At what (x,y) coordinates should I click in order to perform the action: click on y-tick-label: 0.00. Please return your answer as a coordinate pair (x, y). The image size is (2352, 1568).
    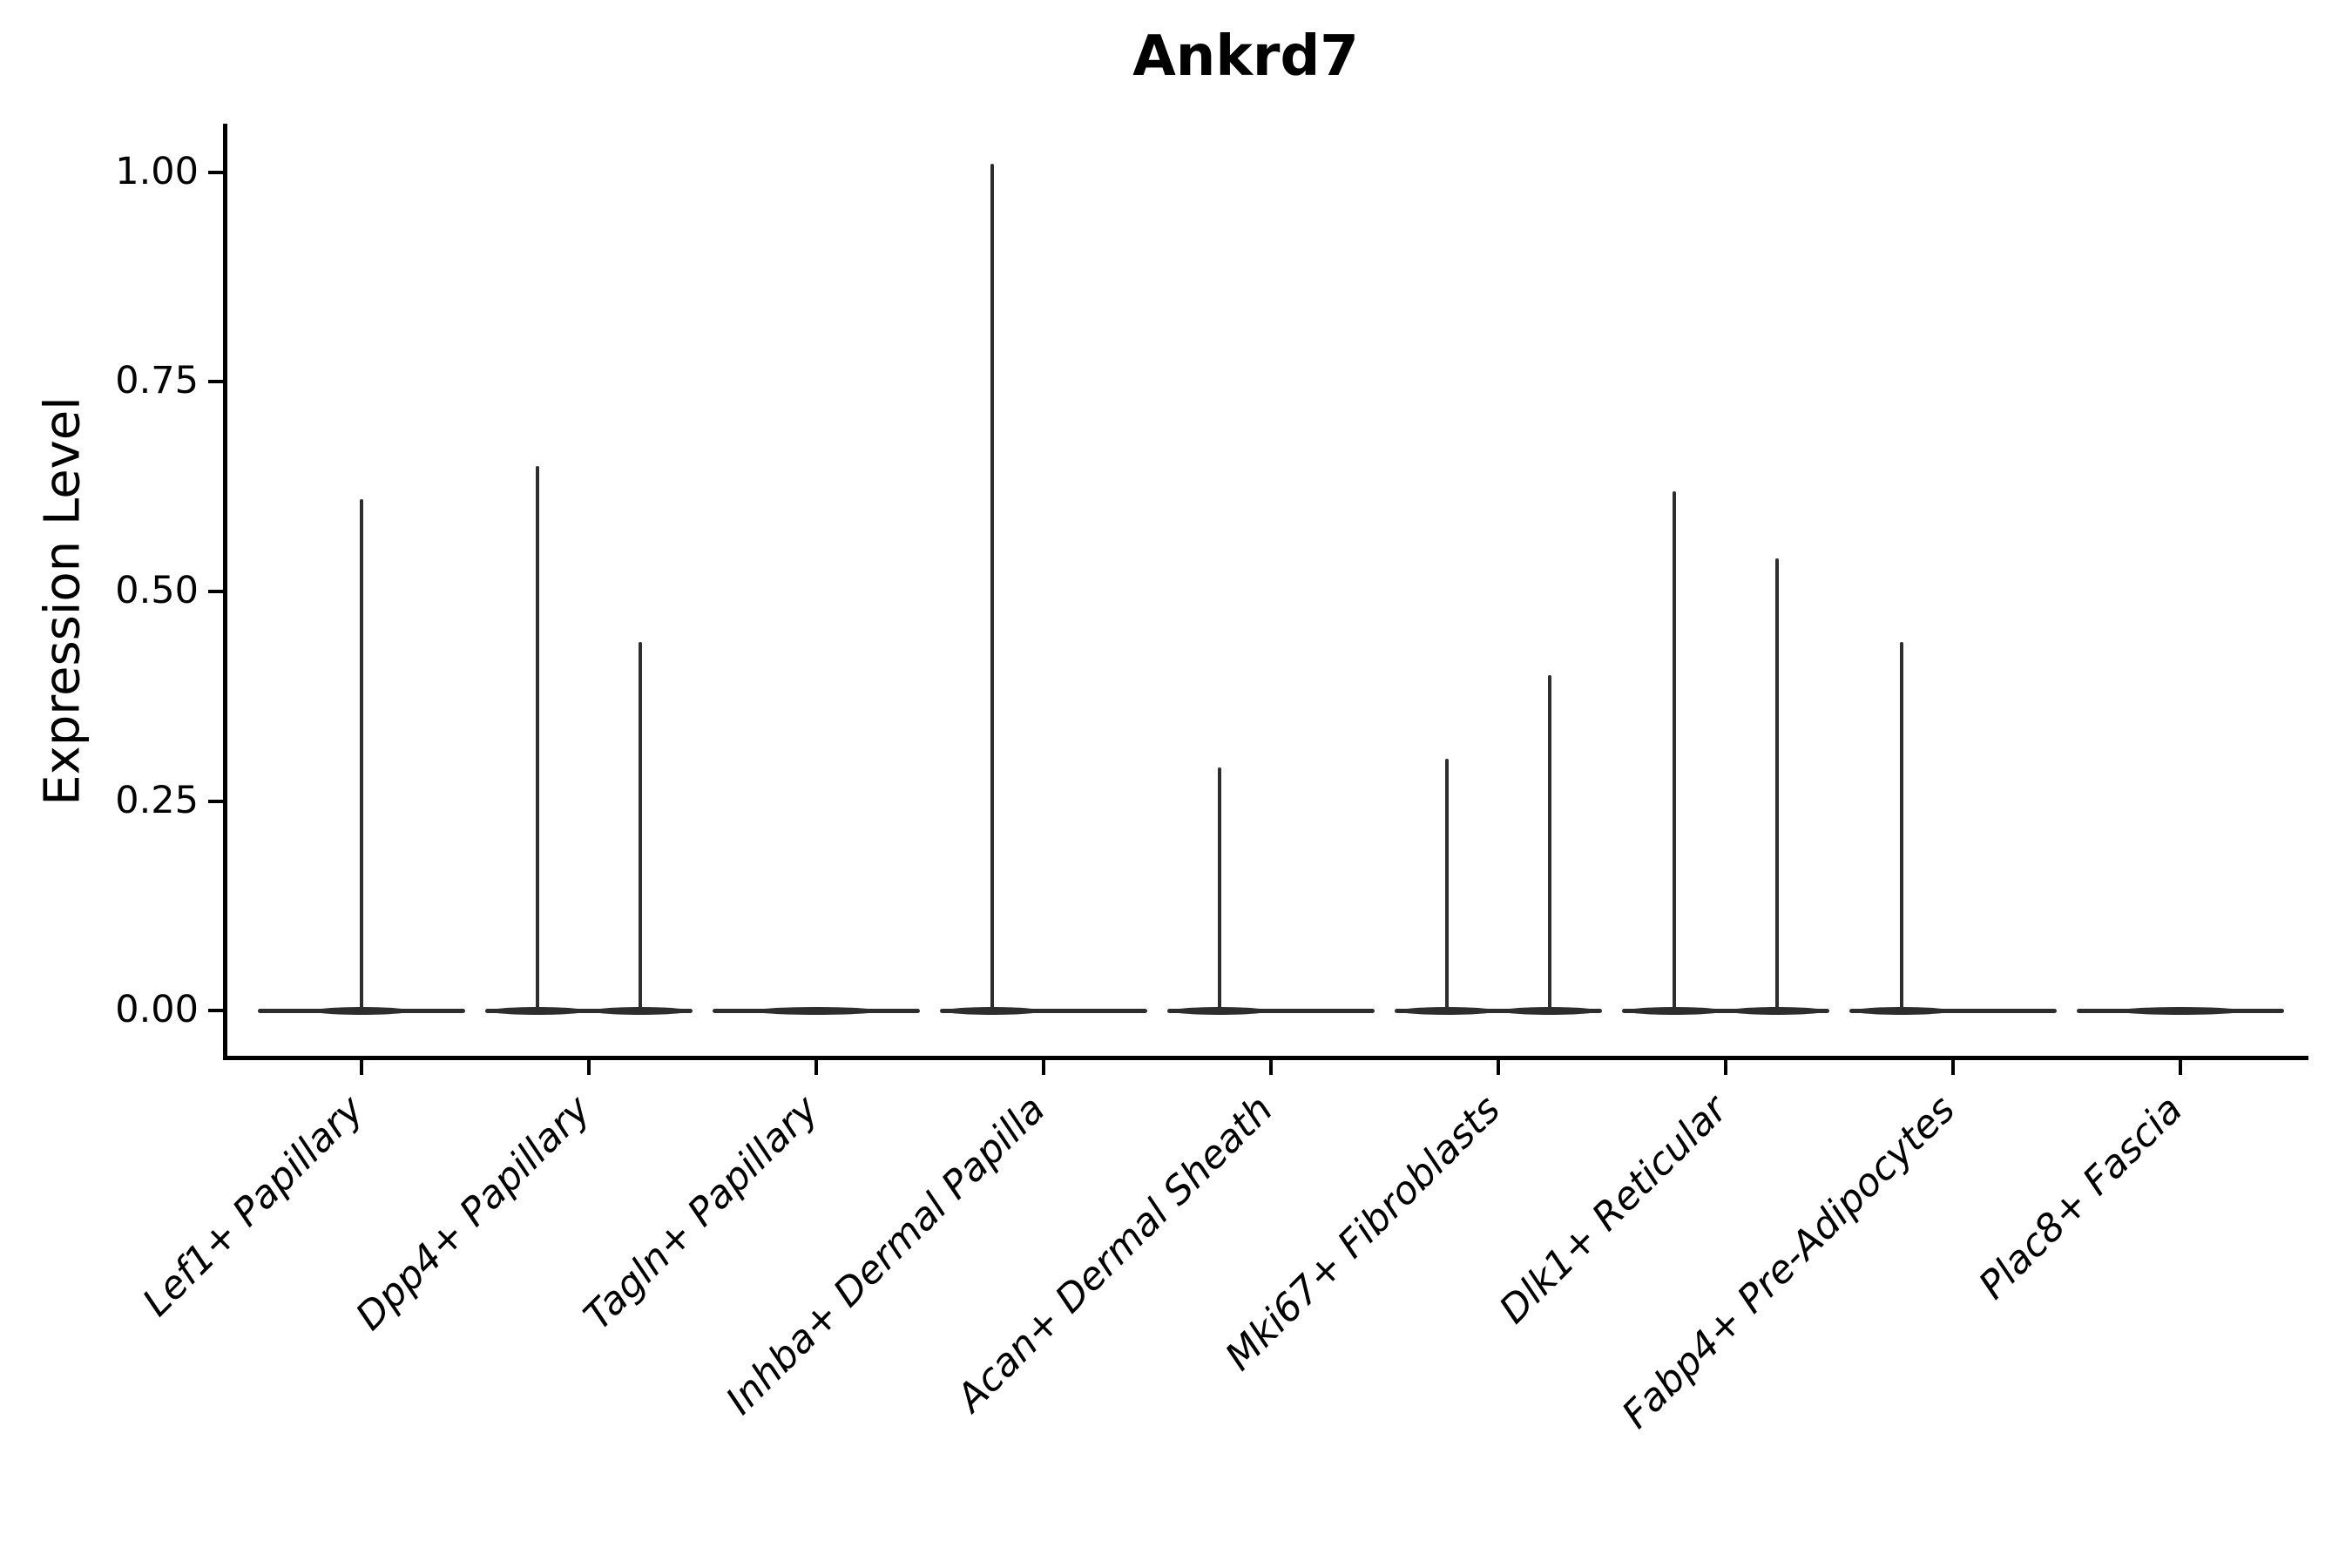
    Looking at the image, I should click on (157, 1009).